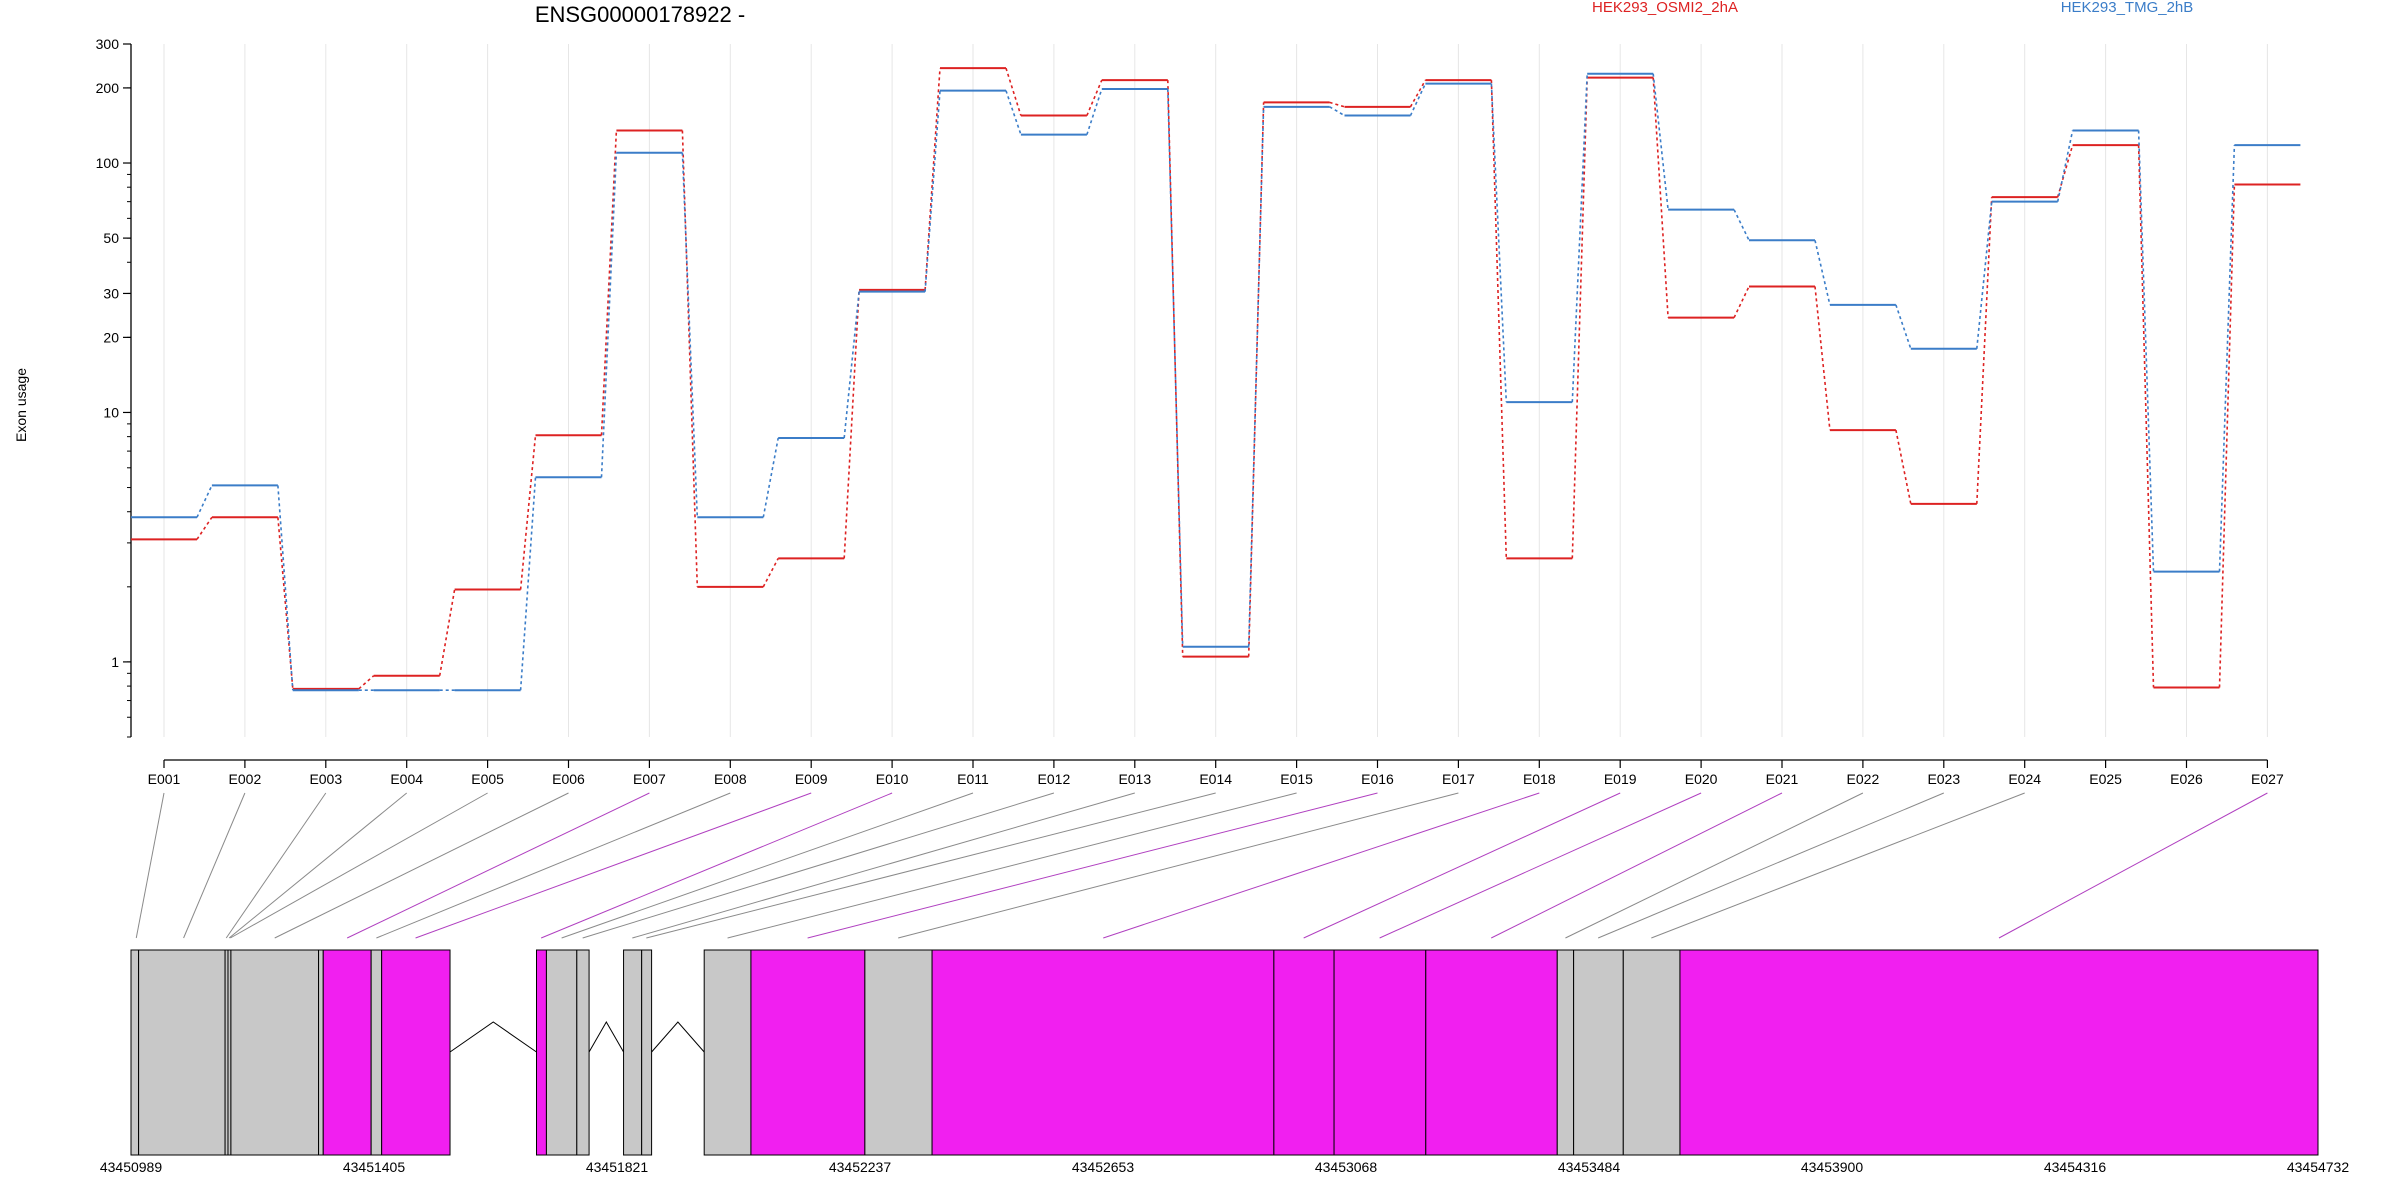 Image resolution: width=2400 pixels, height=1200 pixels. What do you see at coordinates (1321, 865) in the screenshot?
I see `exon-link-e018` at bounding box center [1321, 865].